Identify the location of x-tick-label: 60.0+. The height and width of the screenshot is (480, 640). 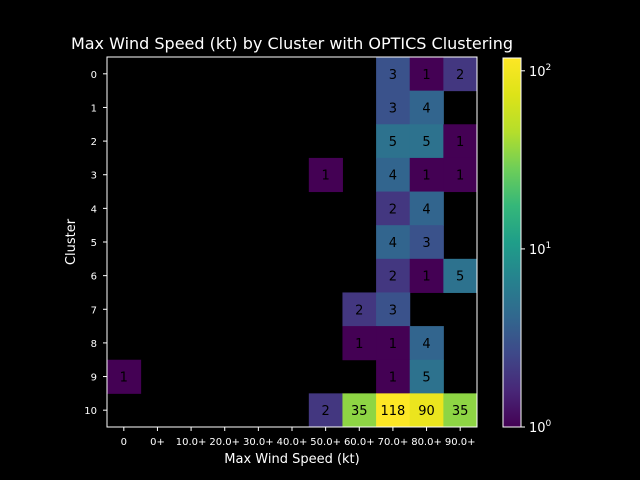
(359, 442).